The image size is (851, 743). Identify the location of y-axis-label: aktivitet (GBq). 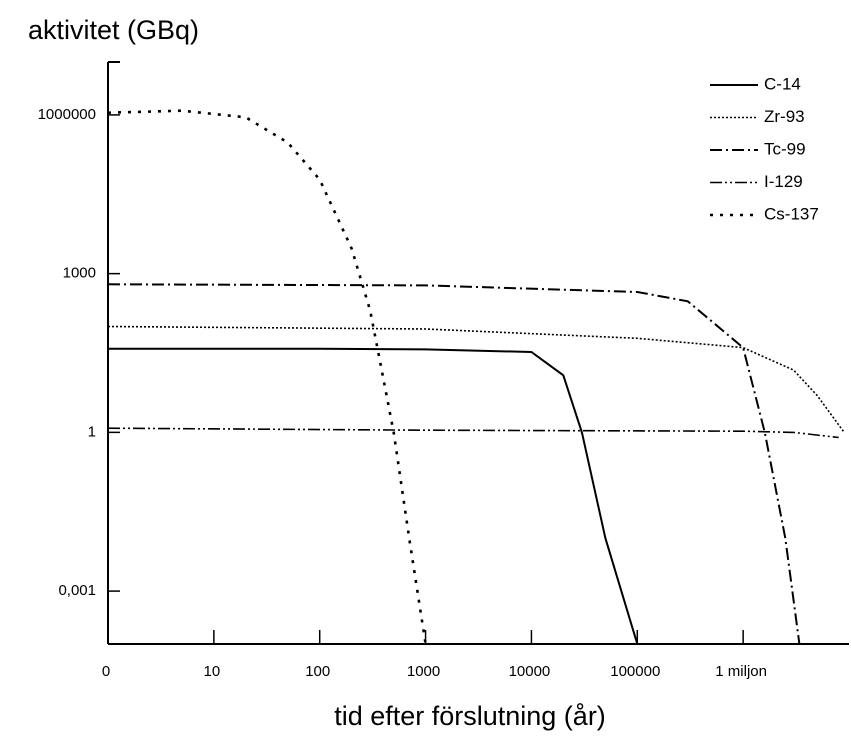
(113, 30).